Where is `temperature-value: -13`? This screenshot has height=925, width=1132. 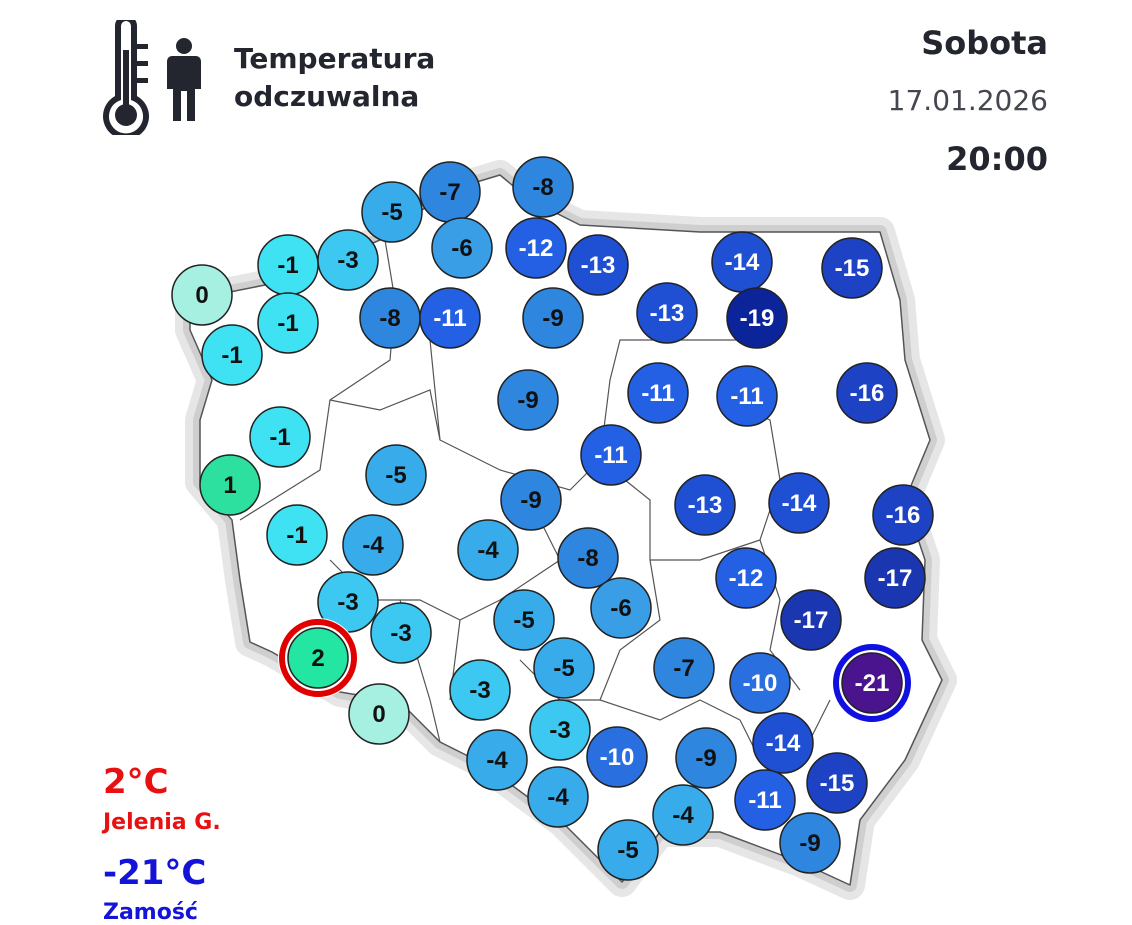 temperature-value: -13 is located at coordinates (667, 313).